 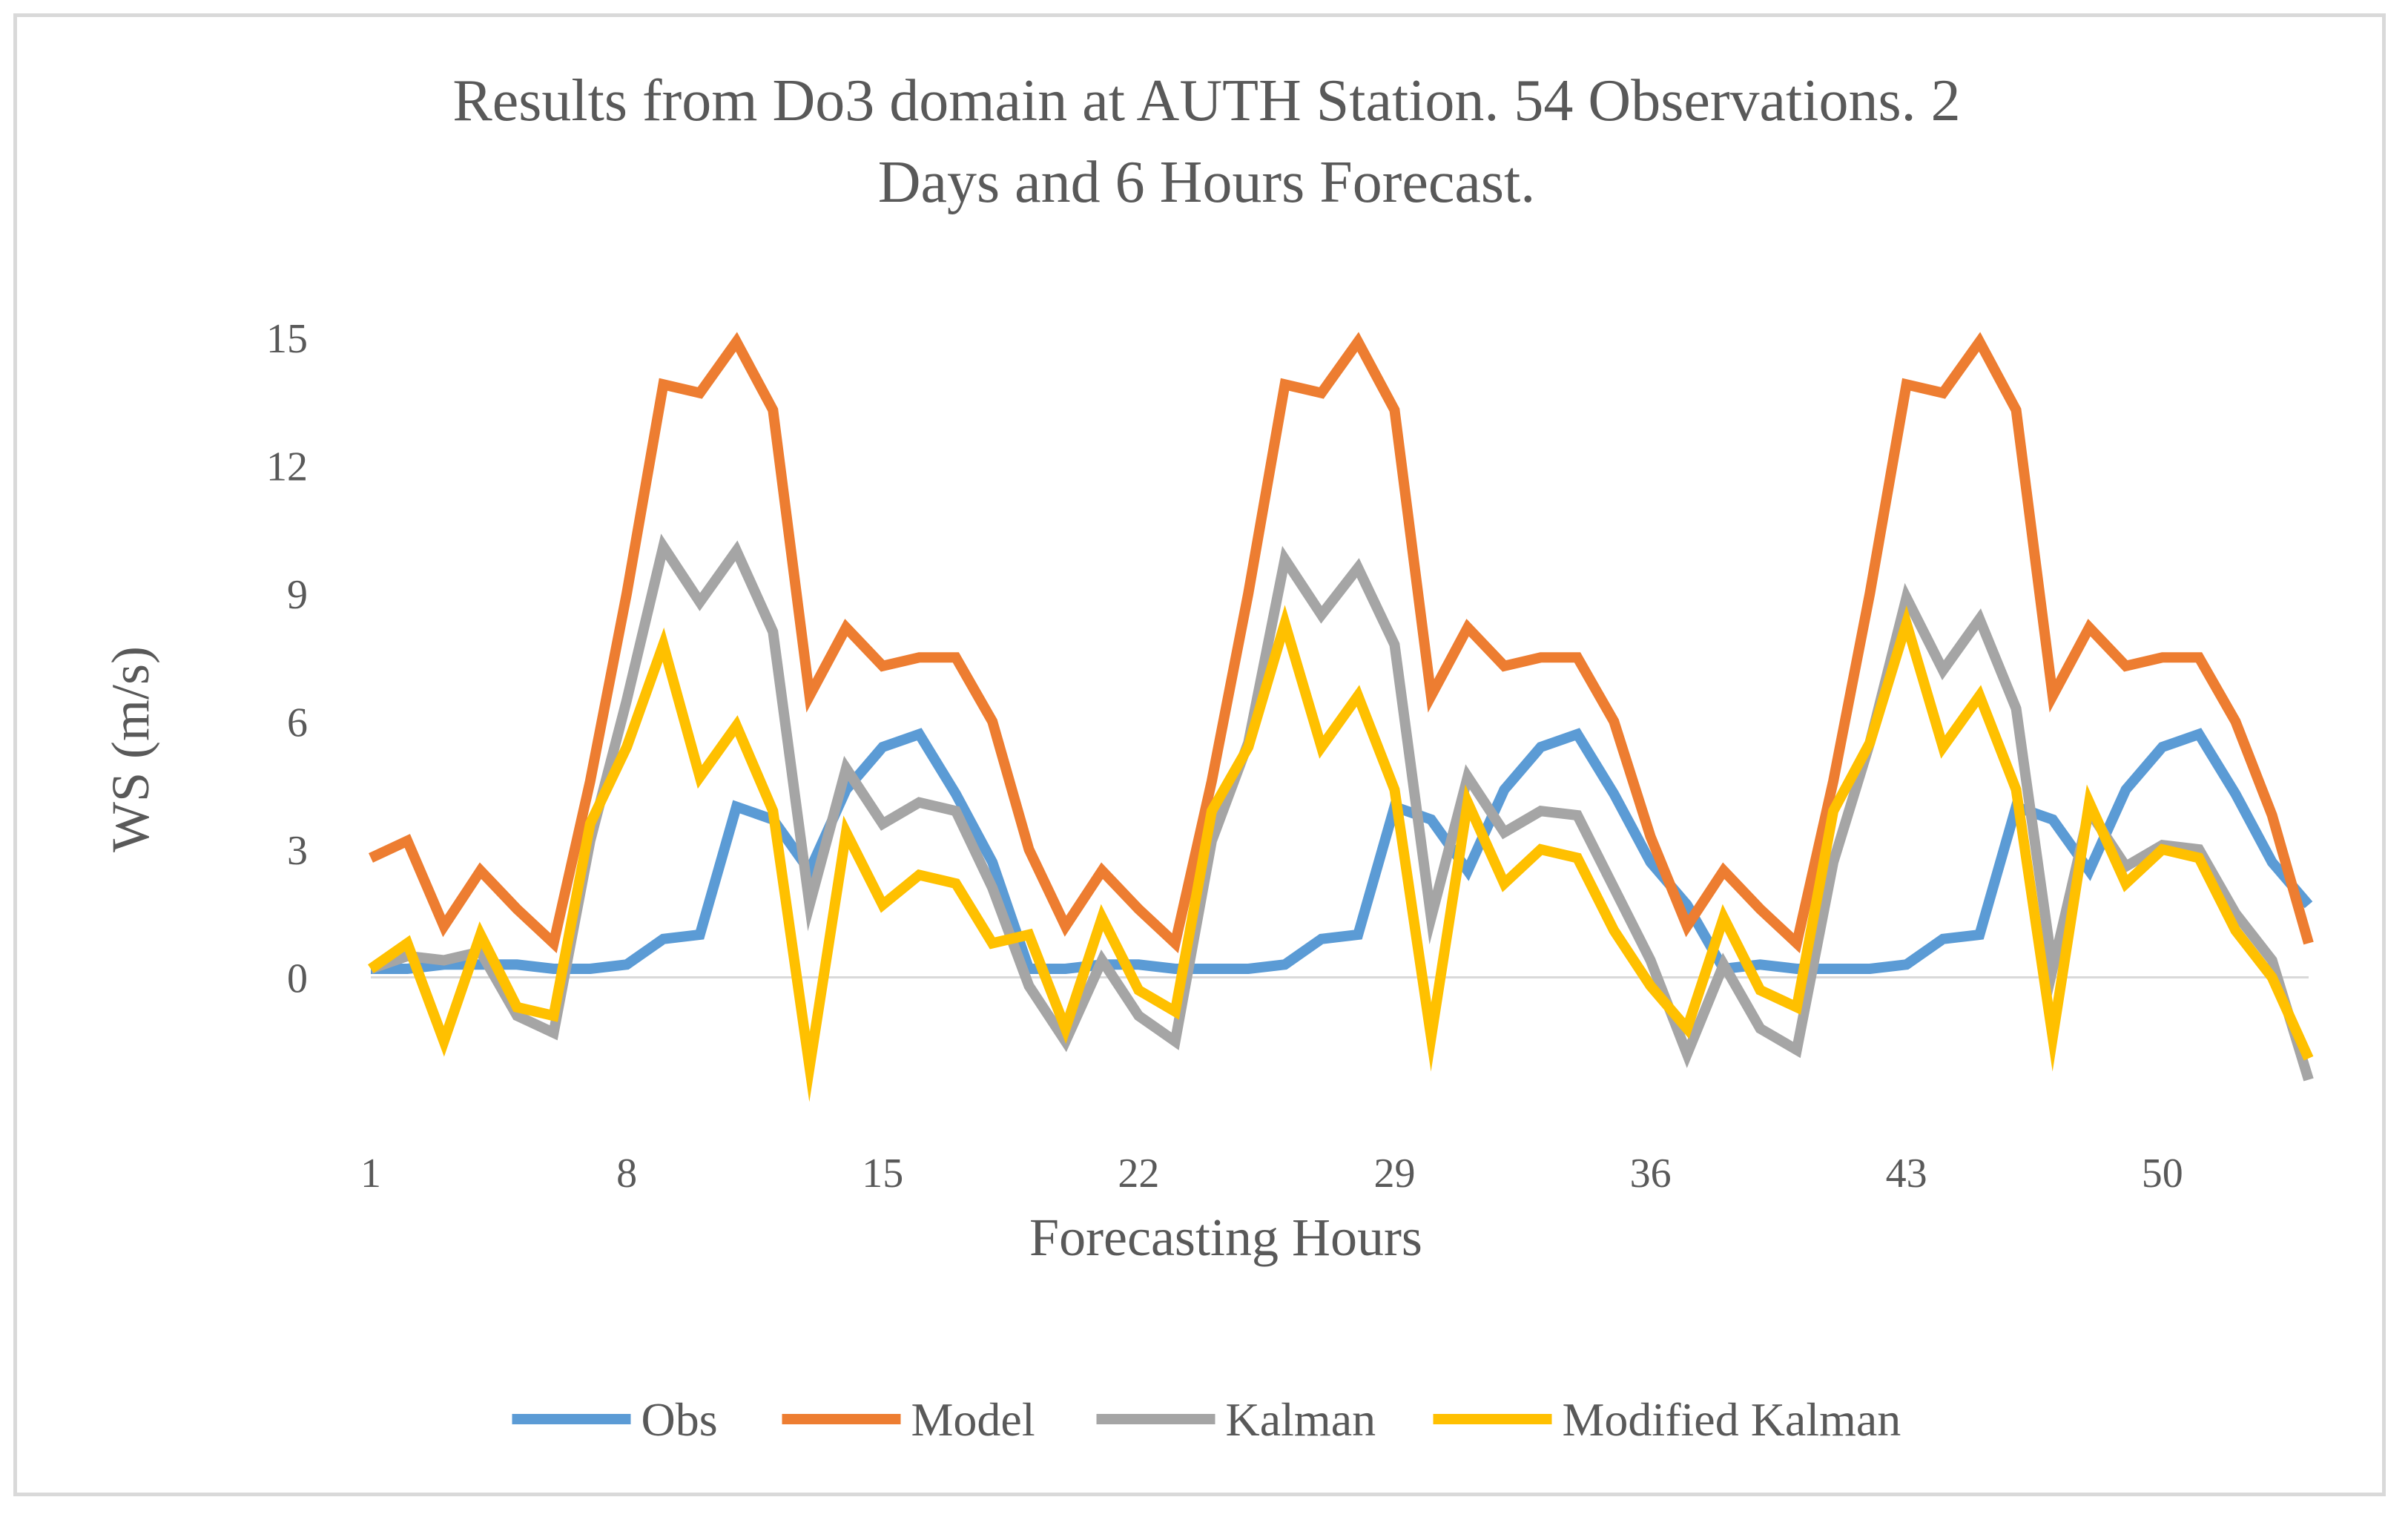 I want to click on y-tick-label: 12, so click(x=287, y=467).